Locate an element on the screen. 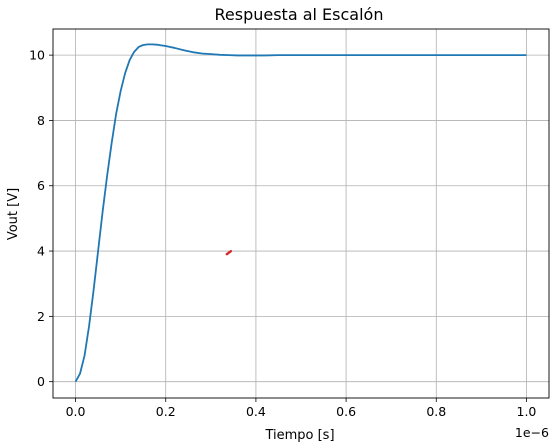 This screenshot has width=552, height=446. y-axis-label: Vout [V] is located at coordinates (13, 214).